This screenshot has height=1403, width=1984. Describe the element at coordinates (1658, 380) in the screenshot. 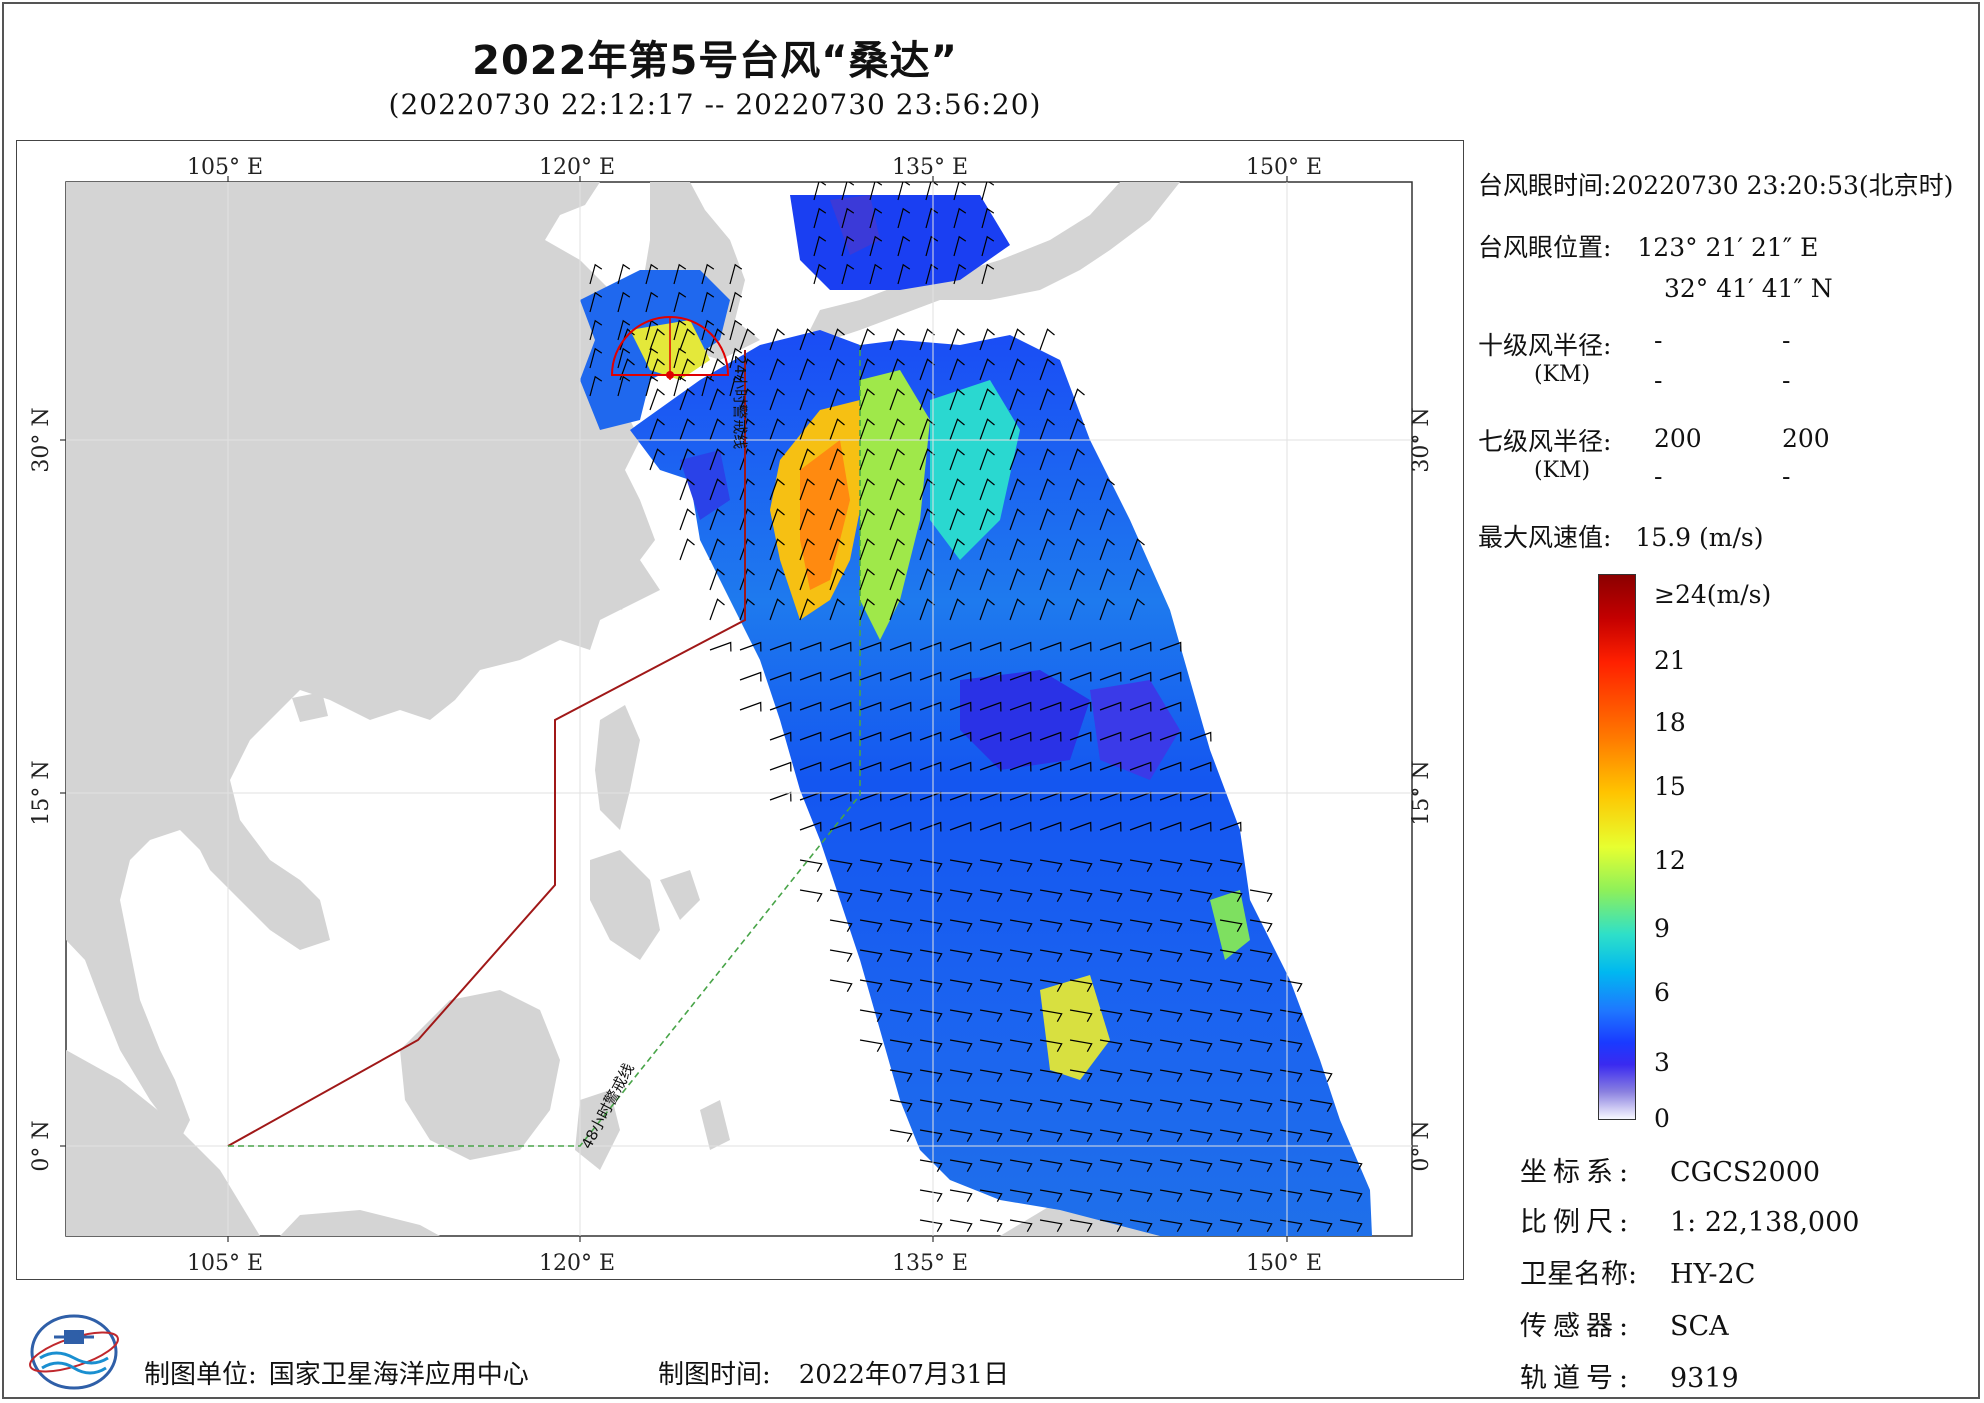

I see `r10-value-3: -` at that location.